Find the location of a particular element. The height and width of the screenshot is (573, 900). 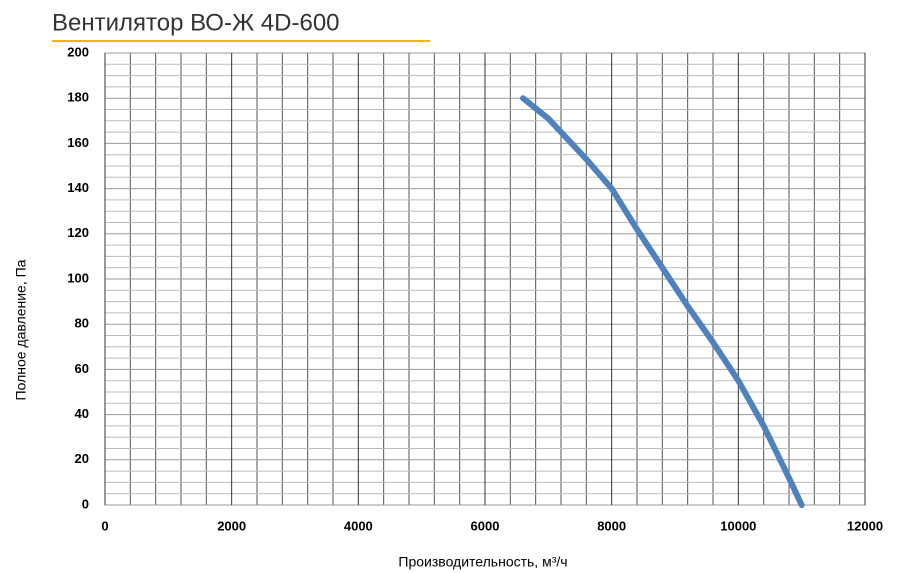

y-axis-label: Полное давление, Па is located at coordinates (21, 329).